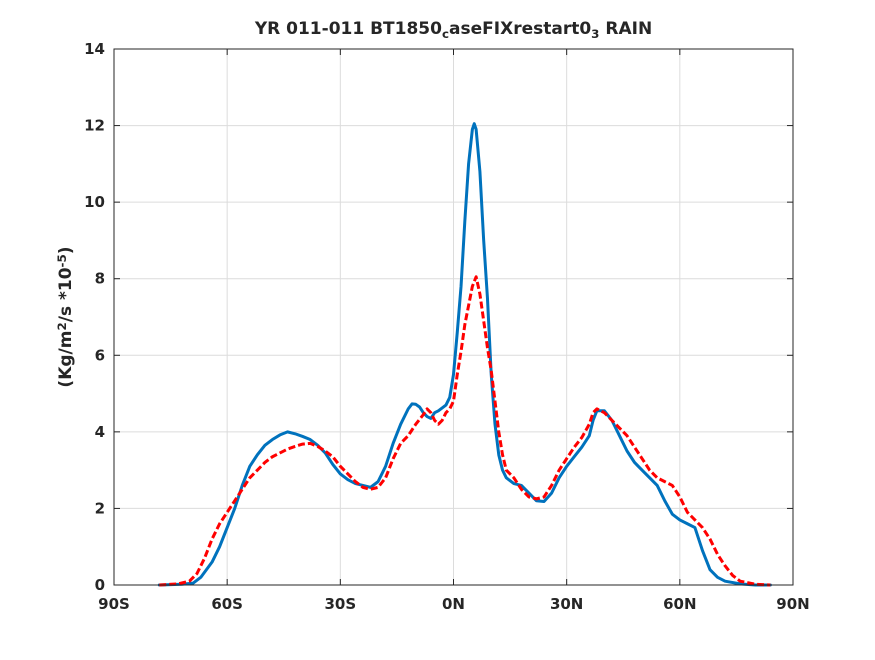 This screenshot has height=660, width=875. I want to click on text-part: RAIN, so click(625, 29).